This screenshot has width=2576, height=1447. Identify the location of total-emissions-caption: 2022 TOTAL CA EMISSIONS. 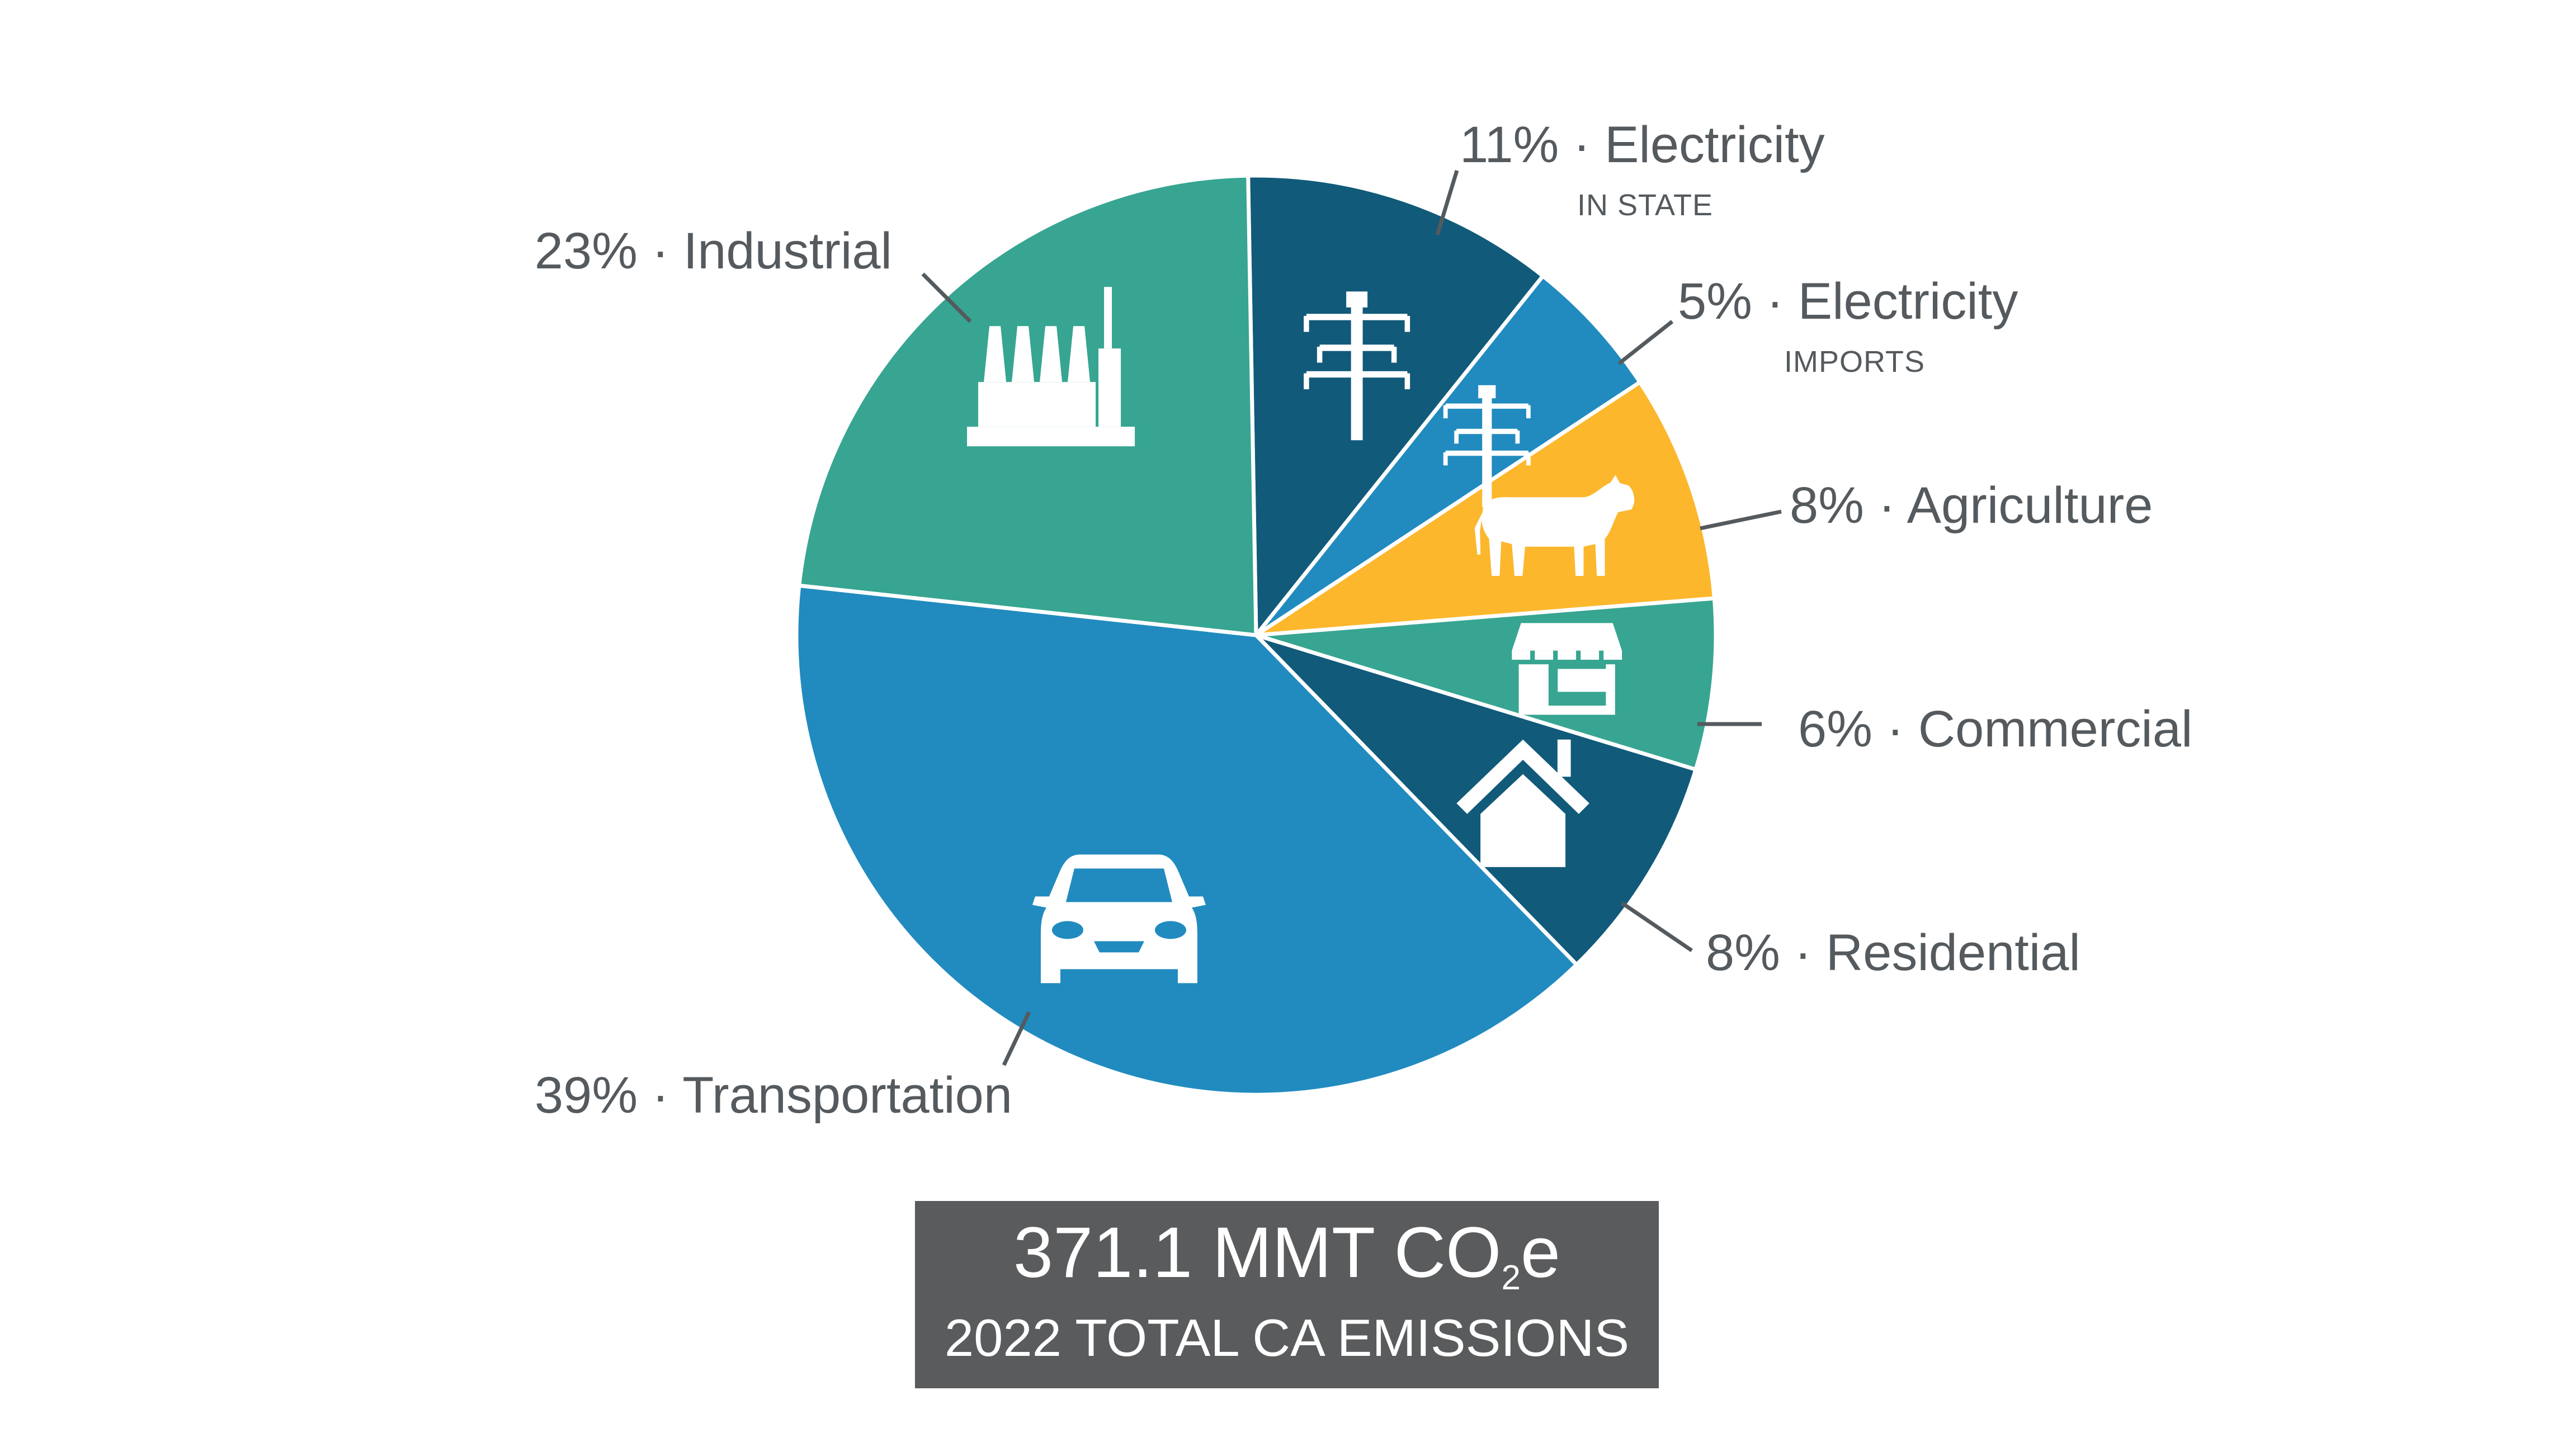
(1287, 1337).